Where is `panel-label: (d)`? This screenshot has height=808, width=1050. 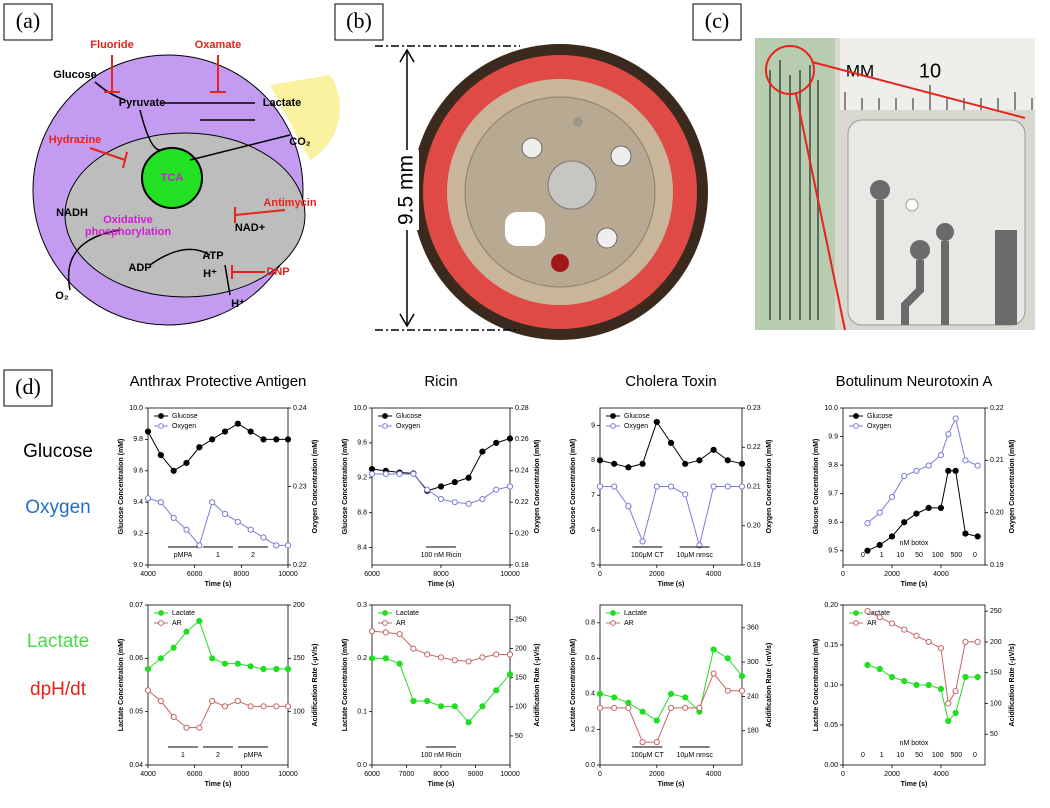 panel-label: (d) is located at coordinates (28, 386).